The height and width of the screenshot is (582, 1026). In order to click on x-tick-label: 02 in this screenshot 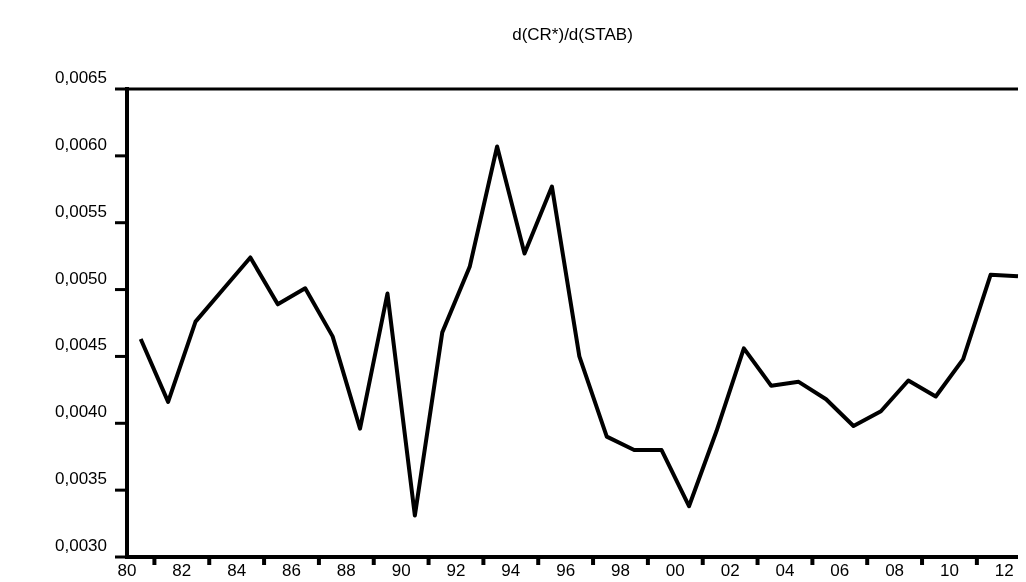, I will do `click(730, 570)`.